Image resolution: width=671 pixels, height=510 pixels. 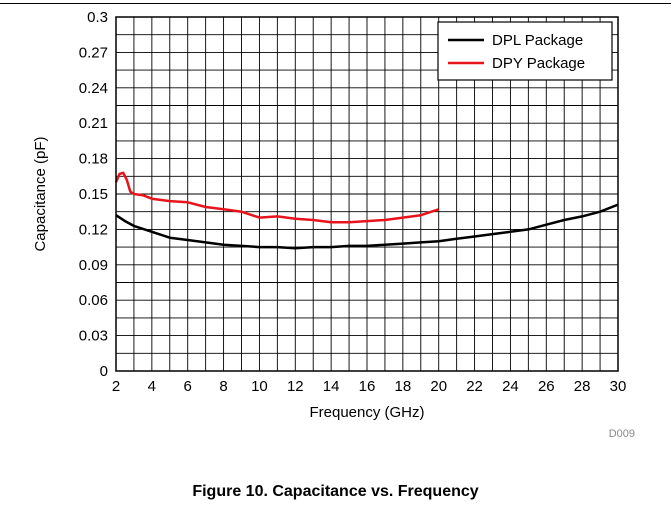 What do you see at coordinates (438, 386) in the screenshot?
I see `x-tick-label: 20` at bounding box center [438, 386].